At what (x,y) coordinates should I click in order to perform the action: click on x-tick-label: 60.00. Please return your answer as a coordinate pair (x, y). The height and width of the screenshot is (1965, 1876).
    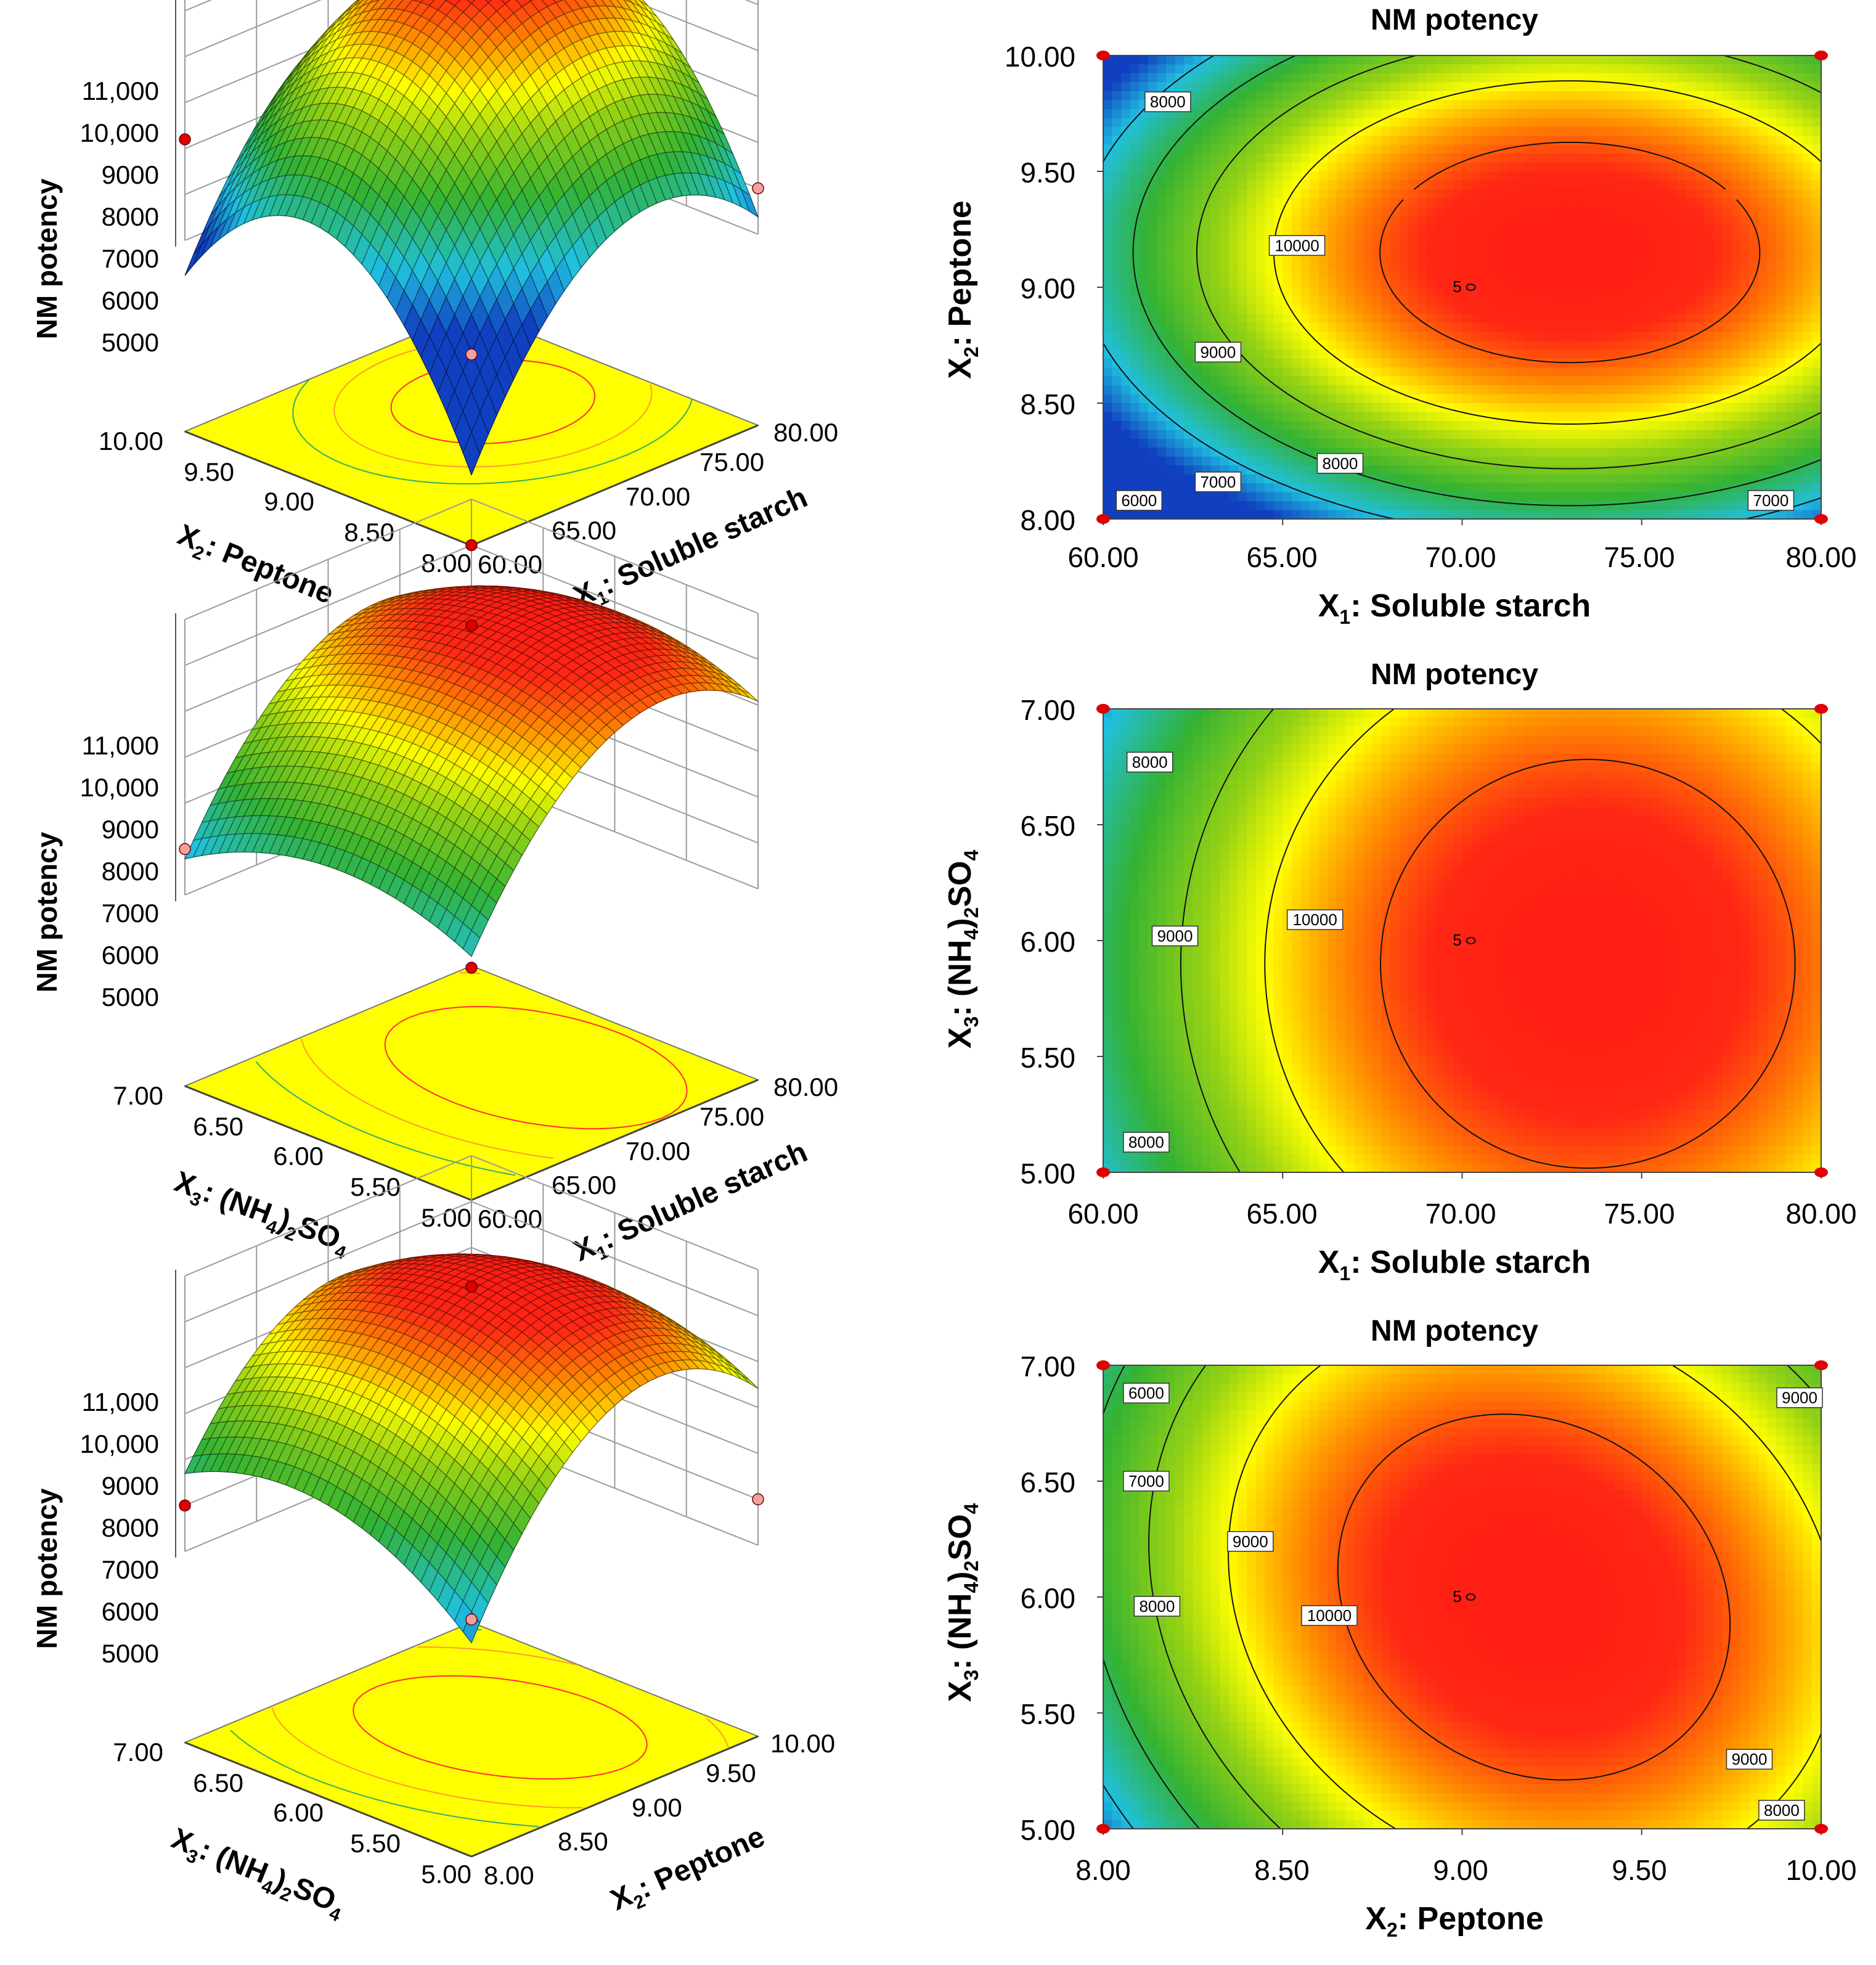
    Looking at the image, I should click on (510, 564).